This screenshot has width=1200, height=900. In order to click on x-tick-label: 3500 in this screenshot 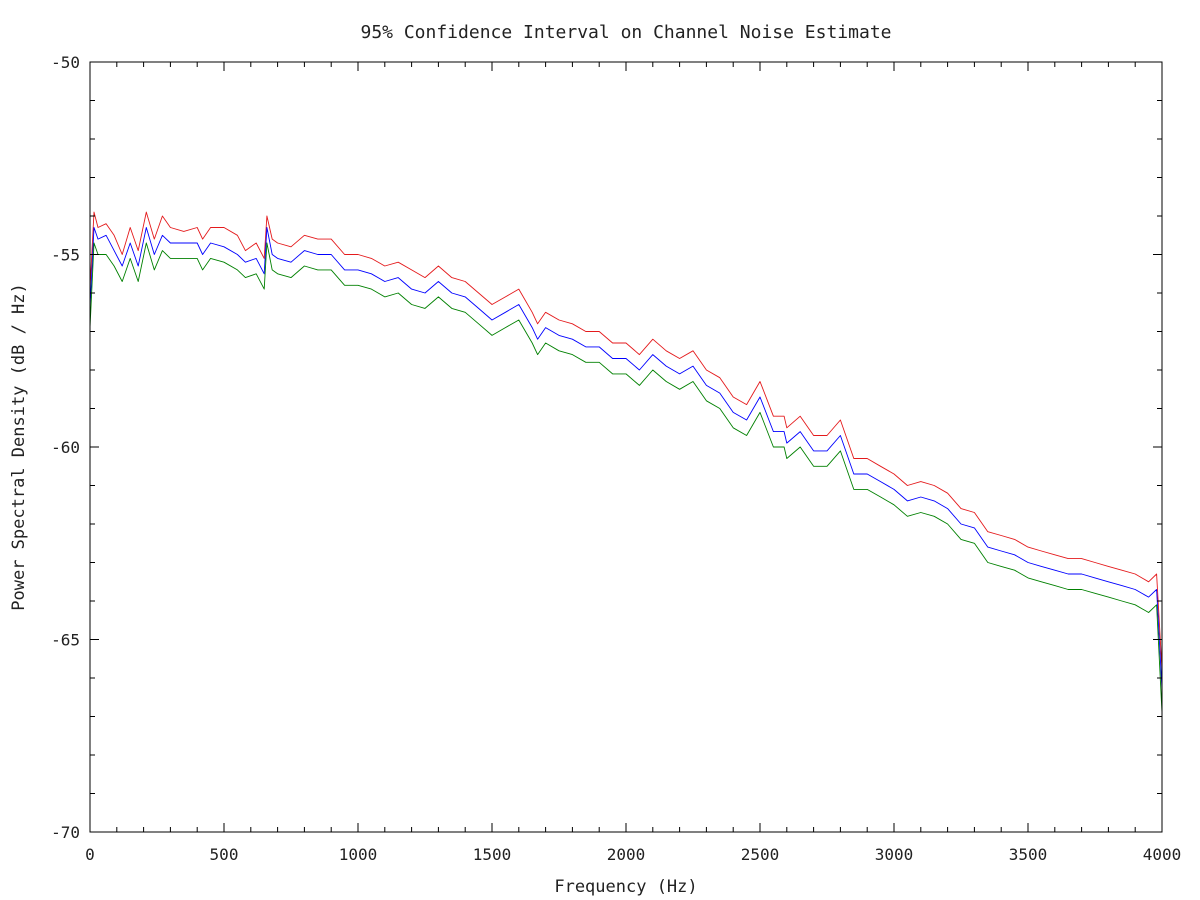, I will do `click(1028, 854)`.